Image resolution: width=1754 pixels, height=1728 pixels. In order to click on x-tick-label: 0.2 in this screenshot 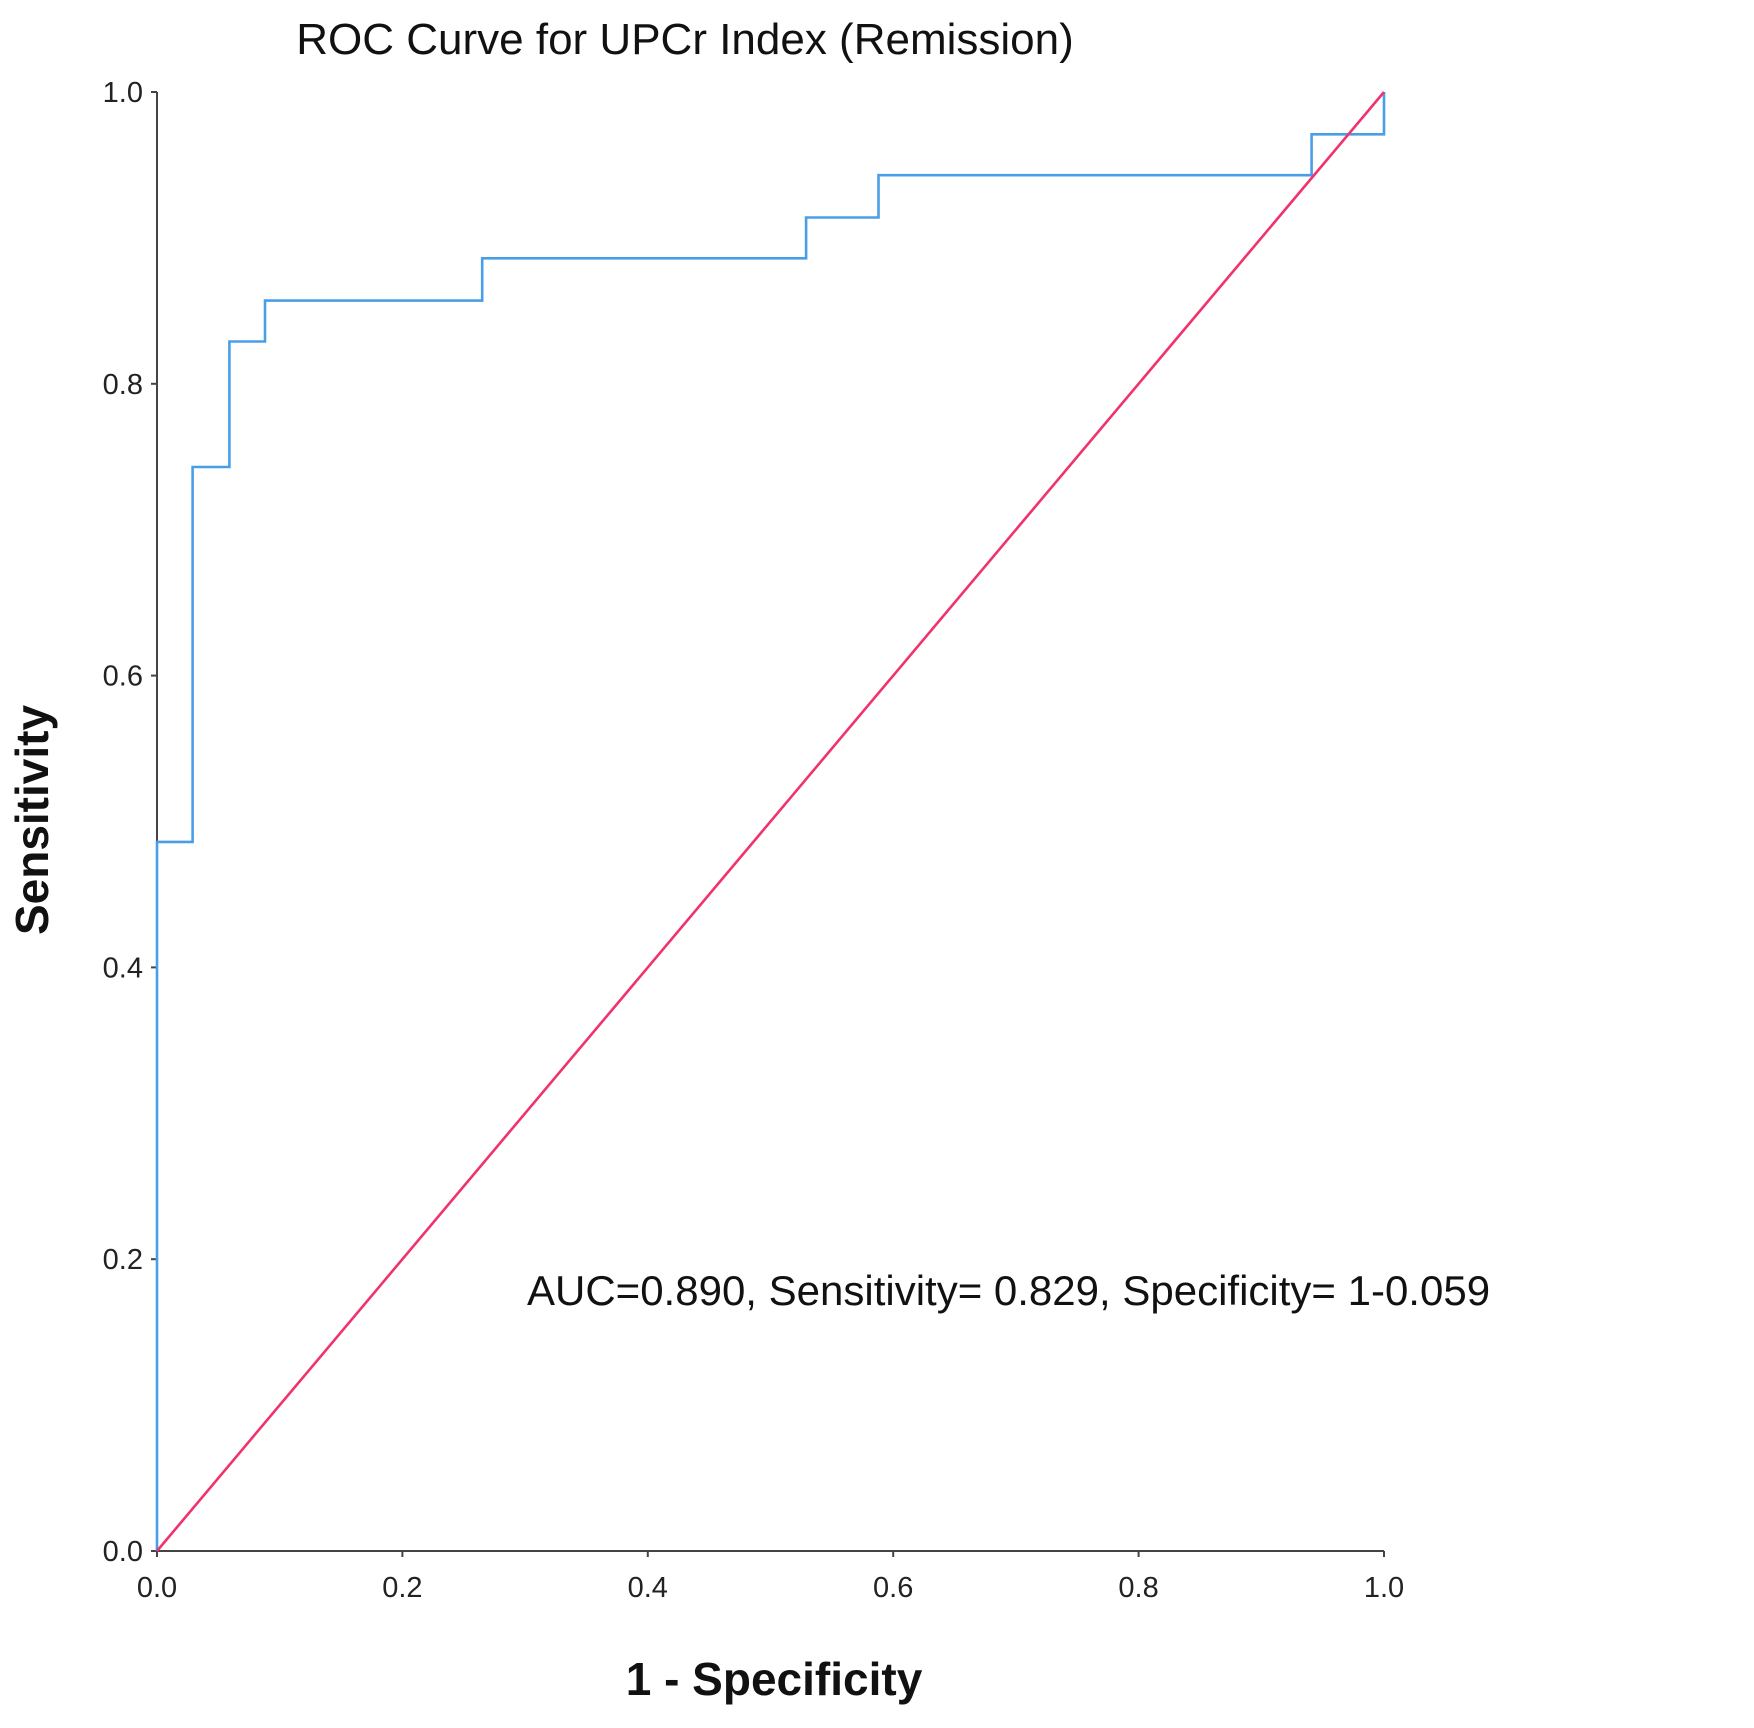, I will do `click(402, 1588)`.